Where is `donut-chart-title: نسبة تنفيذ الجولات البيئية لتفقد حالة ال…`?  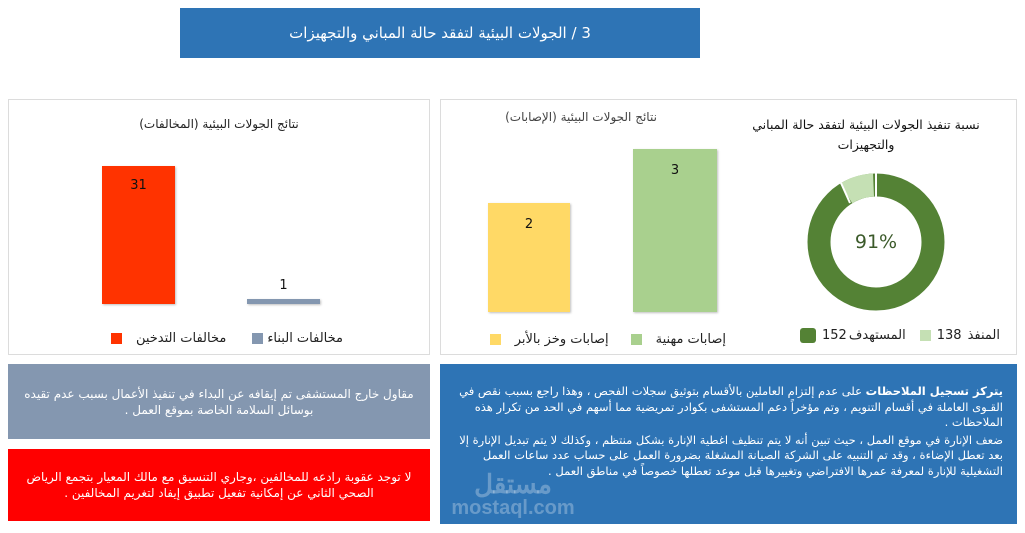 donut-chart-title: نسبة تنفيذ الجولات البيئية لتفقد حالة ال… is located at coordinates (866, 135).